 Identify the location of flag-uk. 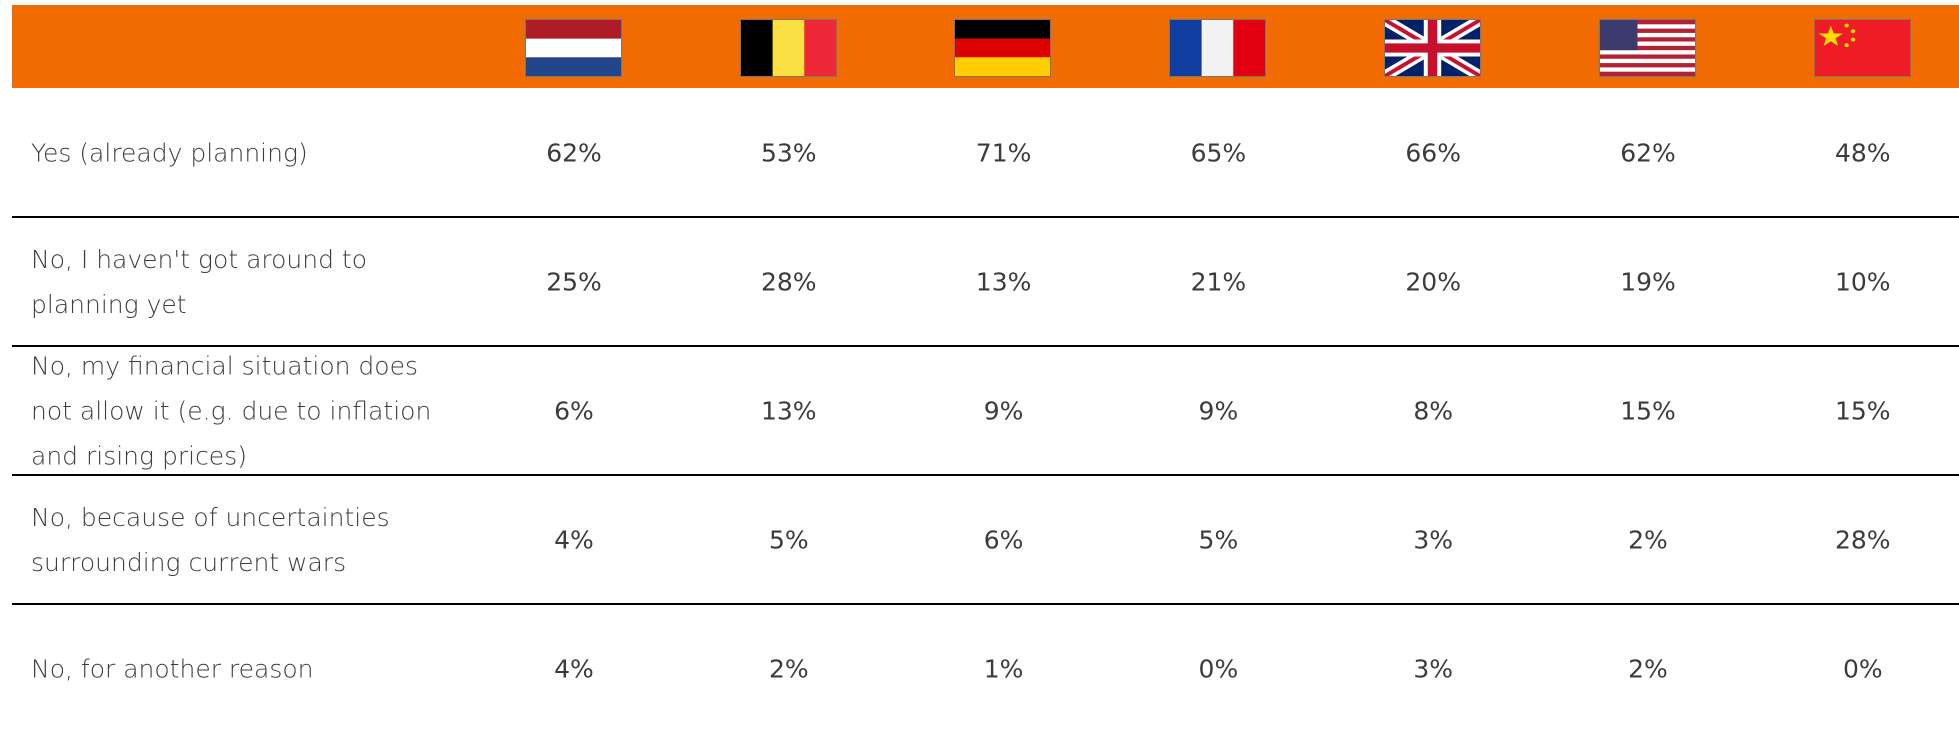
(1432, 48).